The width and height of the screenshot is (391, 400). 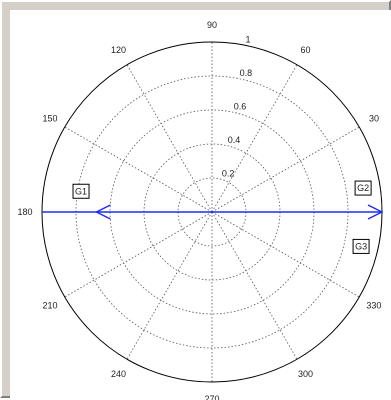 I want to click on theta-label-240: 240, so click(x=118, y=374).